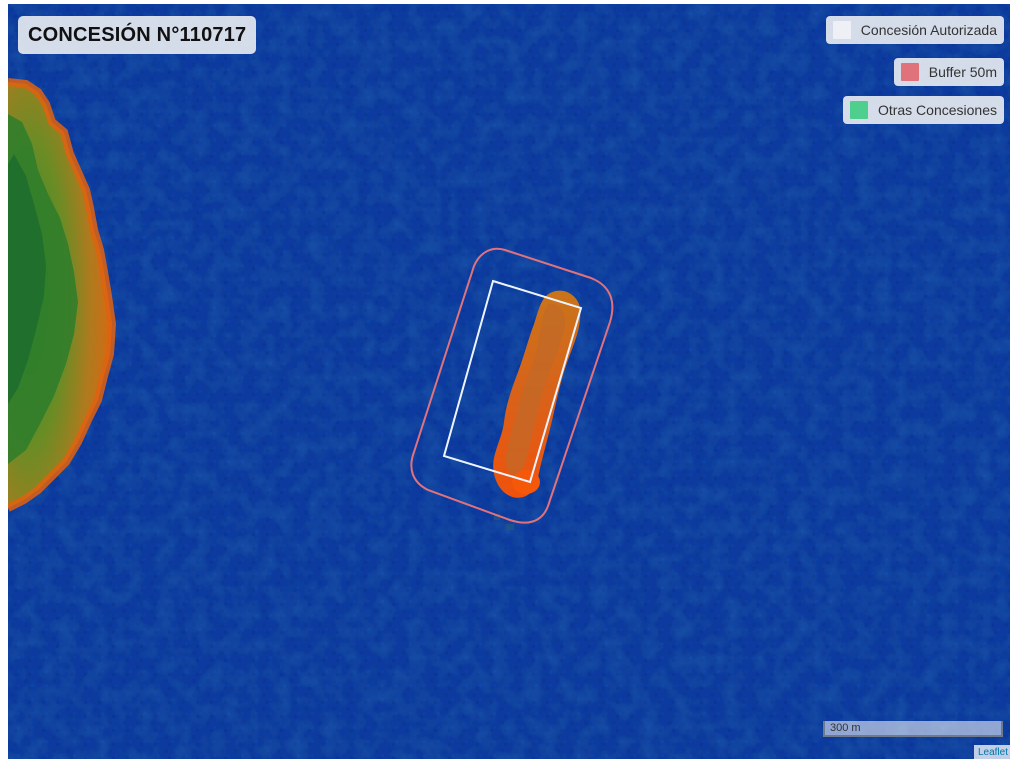  What do you see at coordinates (913, 729) in the screenshot?
I see `scale-bar: 300 m` at bounding box center [913, 729].